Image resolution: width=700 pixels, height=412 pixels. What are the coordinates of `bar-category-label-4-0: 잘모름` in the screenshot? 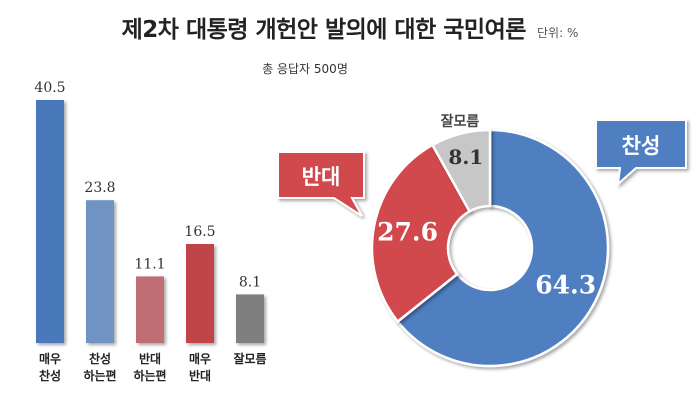 It's located at (249, 358).